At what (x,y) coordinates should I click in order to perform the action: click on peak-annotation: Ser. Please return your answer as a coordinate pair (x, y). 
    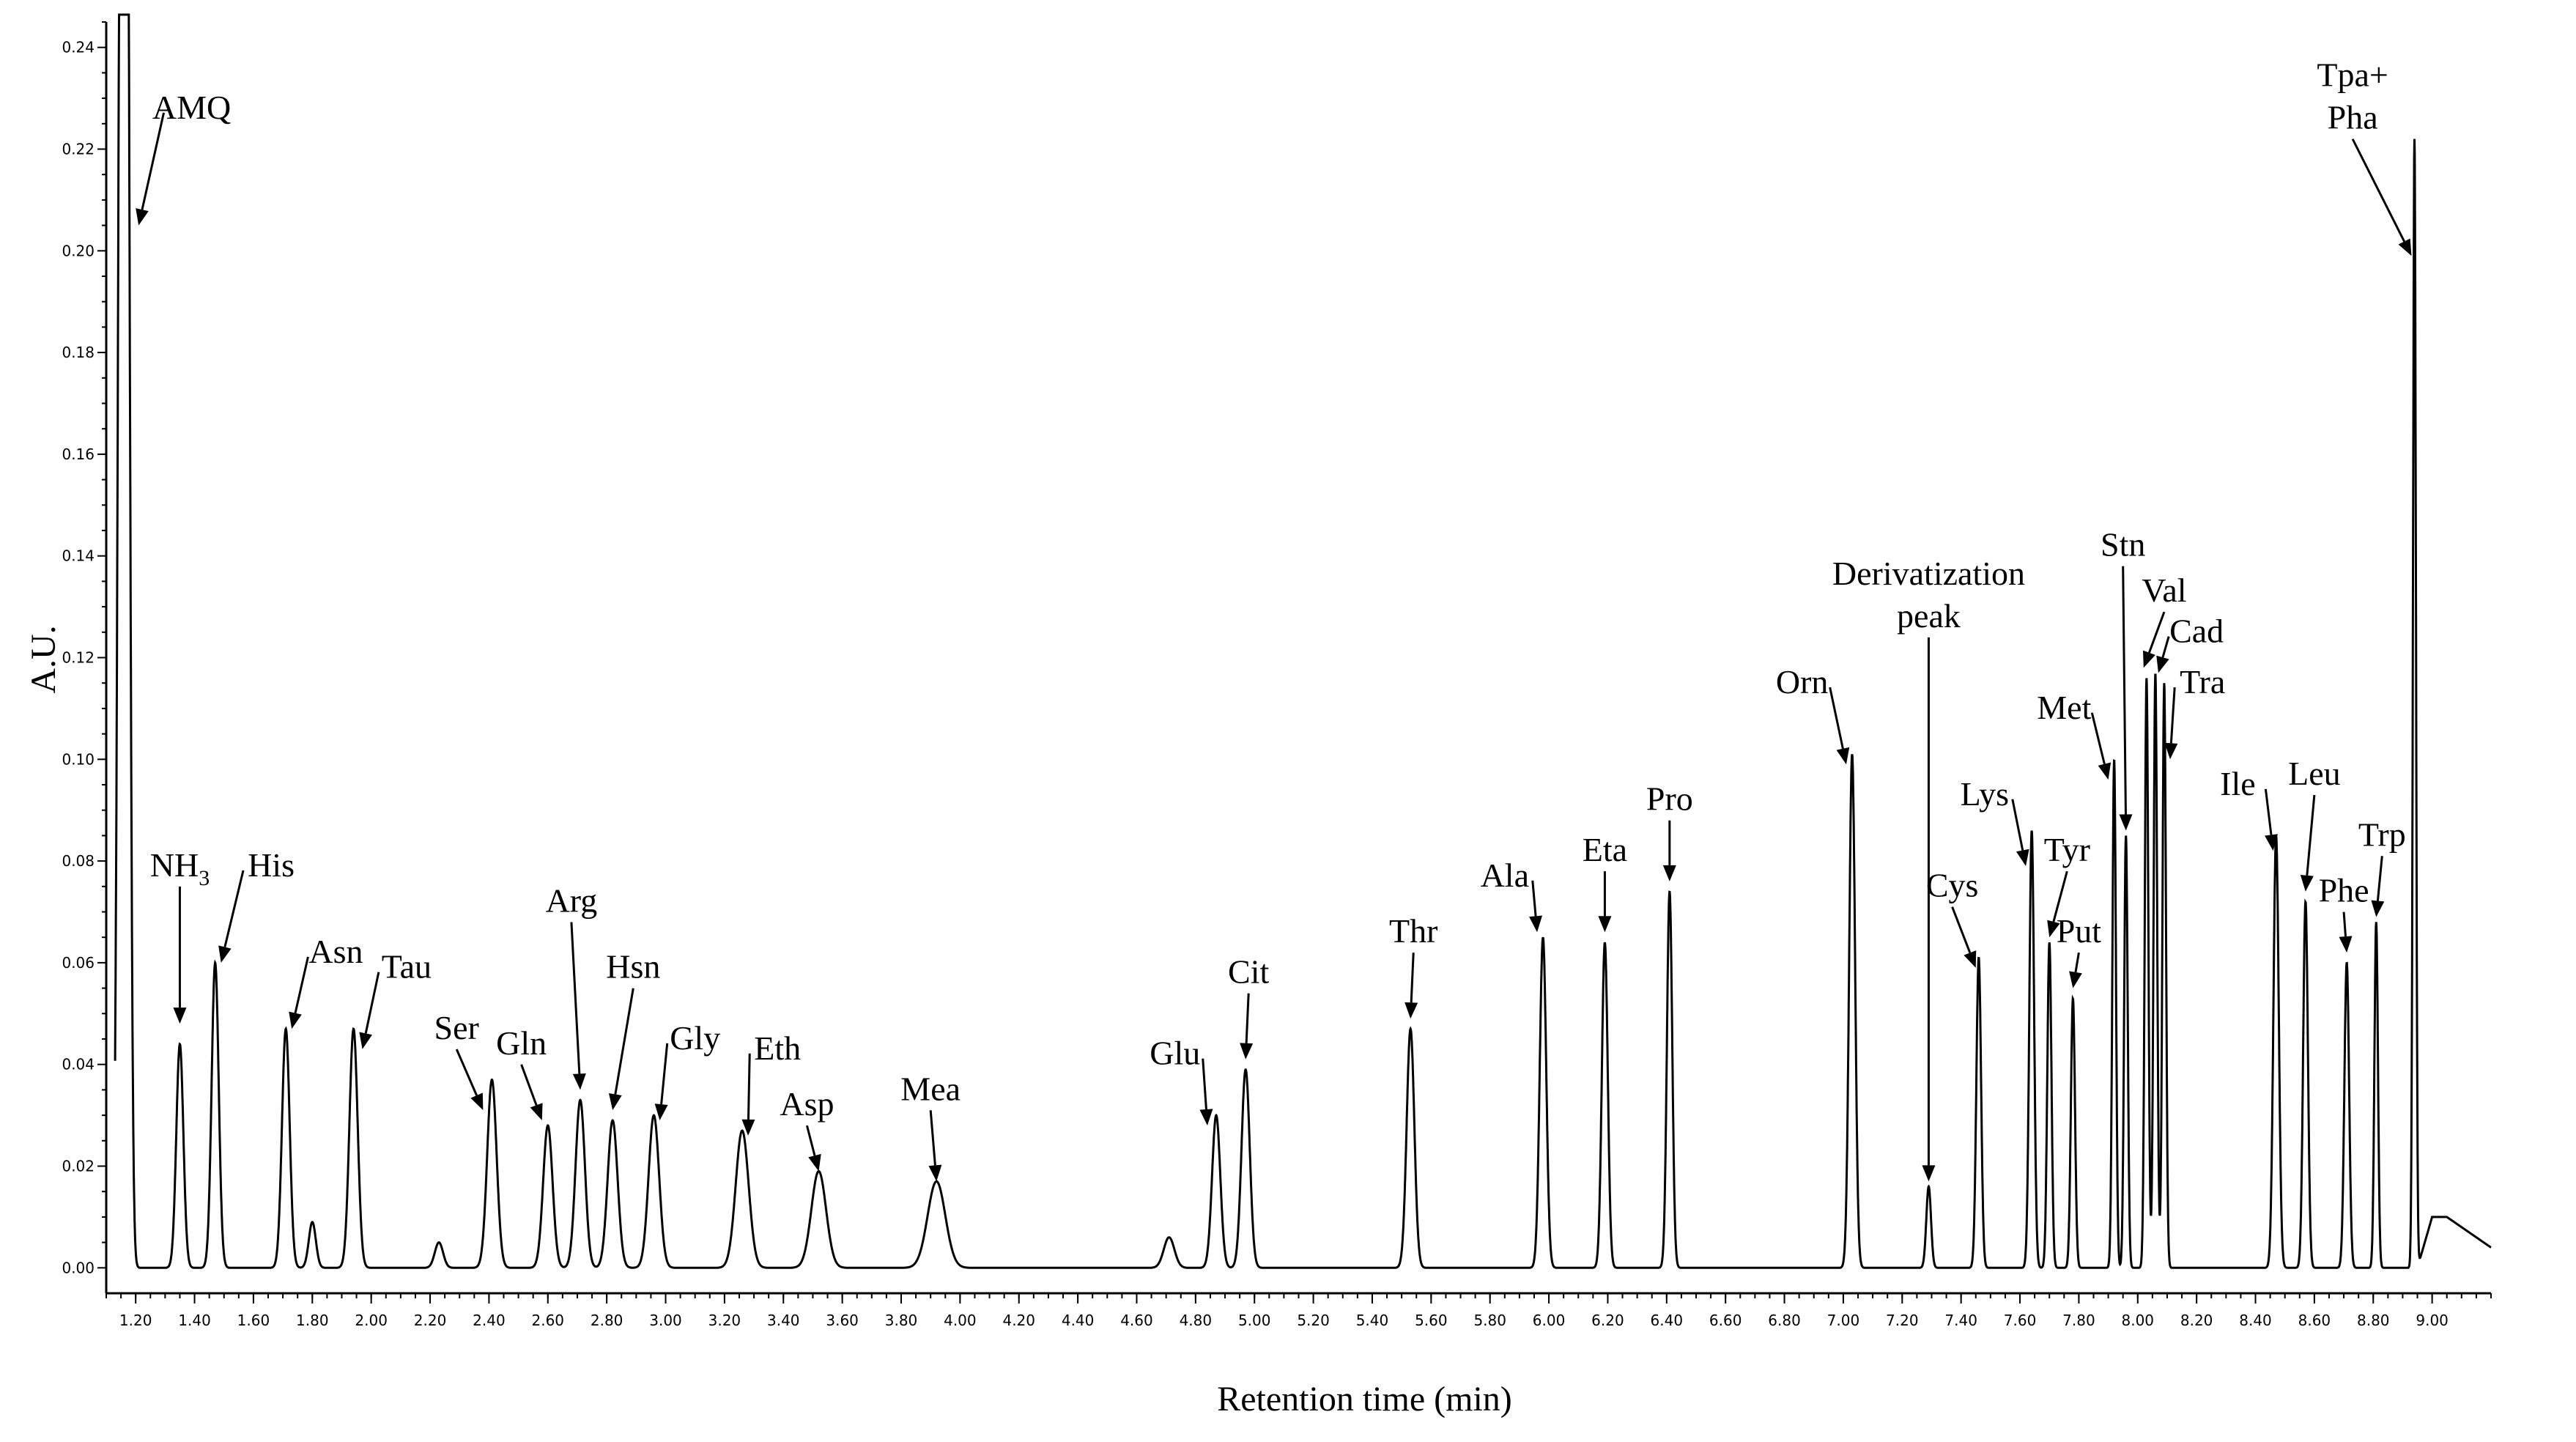
    Looking at the image, I should click on (459, 1060).